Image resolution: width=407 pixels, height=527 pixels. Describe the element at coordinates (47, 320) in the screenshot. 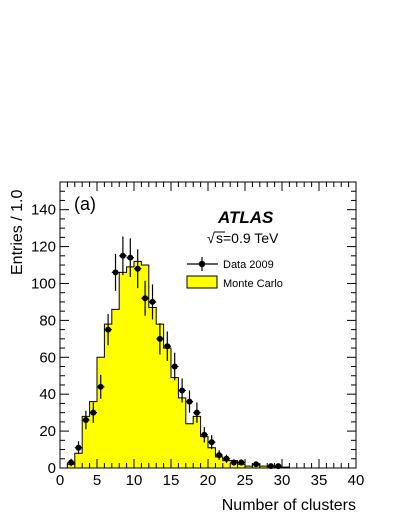

I see `y-tick-label: 80` at that location.